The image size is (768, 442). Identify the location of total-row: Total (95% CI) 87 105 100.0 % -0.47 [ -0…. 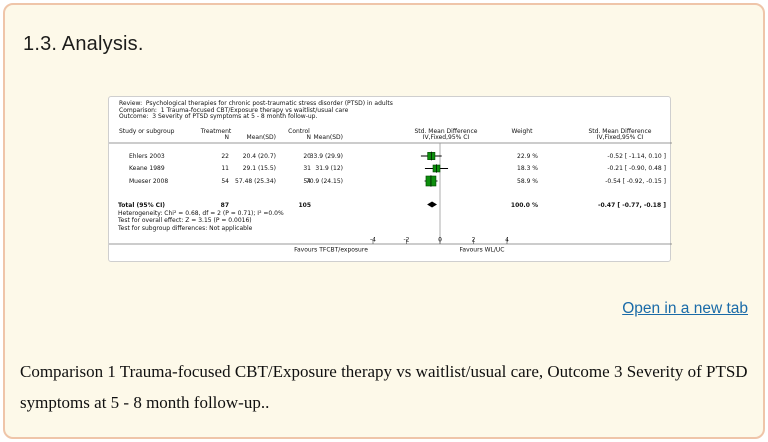
(390, 205).